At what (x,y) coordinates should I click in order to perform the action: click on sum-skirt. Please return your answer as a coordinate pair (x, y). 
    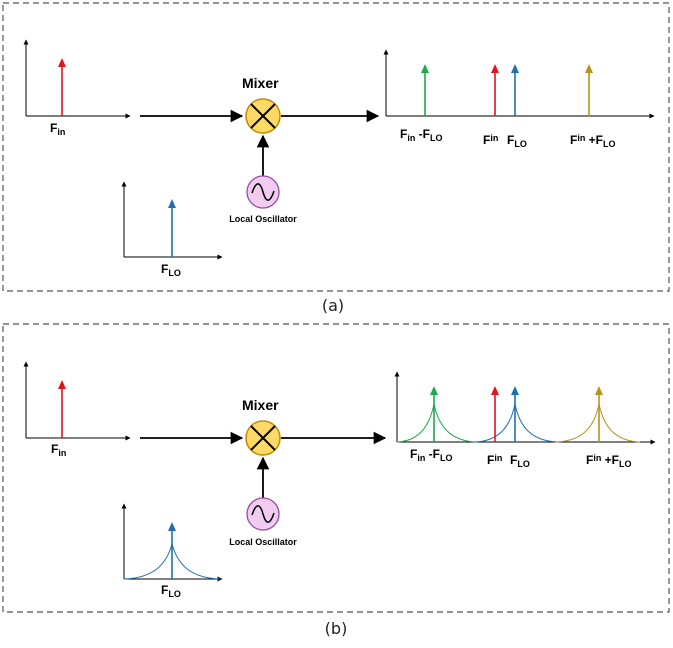
    Looking at the image, I should click on (598, 423).